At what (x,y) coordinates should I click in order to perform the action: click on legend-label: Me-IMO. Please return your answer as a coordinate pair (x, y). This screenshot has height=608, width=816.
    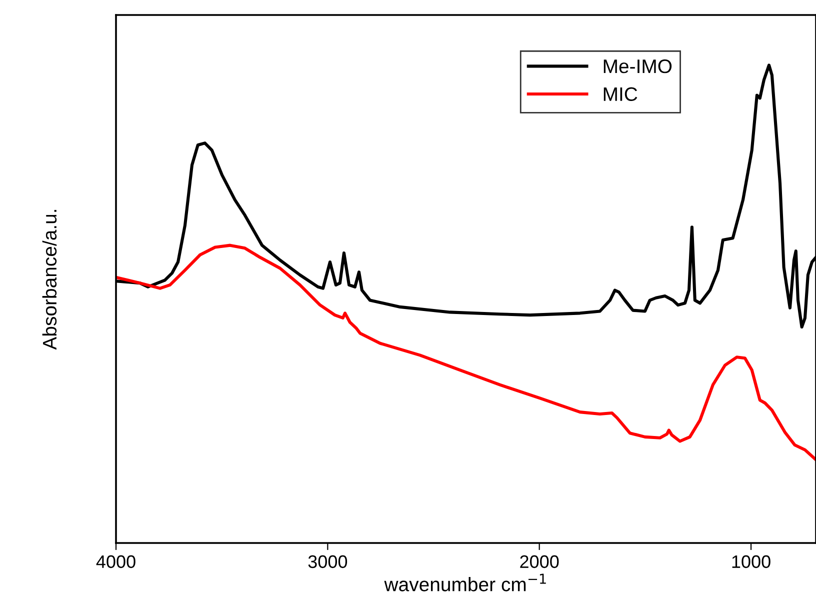
    Looking at the image, I should click on (638, 66).